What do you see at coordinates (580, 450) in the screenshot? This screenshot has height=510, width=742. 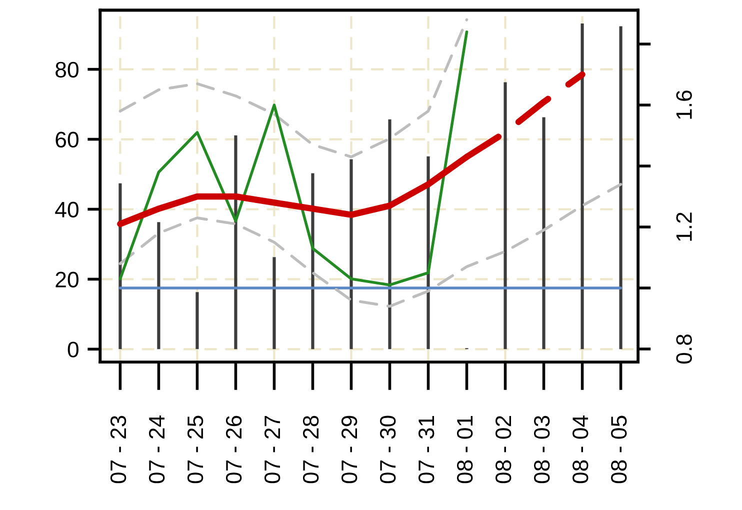 I see `x-tick-label: 08 - 04` at bounding box center [580, 450].